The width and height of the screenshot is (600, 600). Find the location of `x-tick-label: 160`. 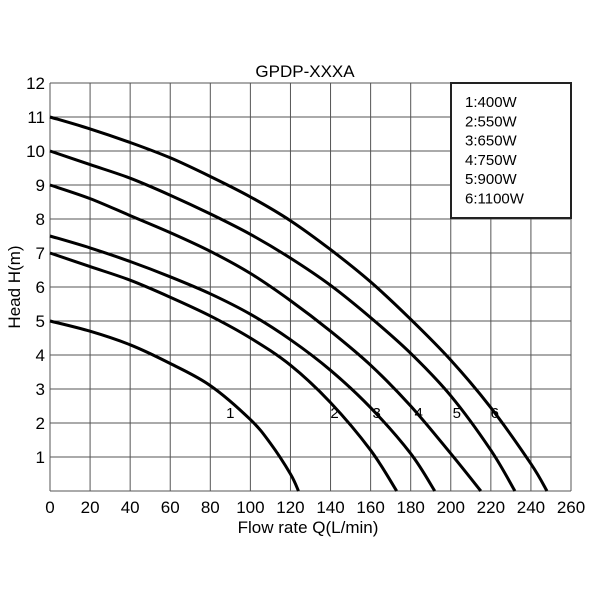

x-tick-label: 160 is located at coordinates (370, 507).